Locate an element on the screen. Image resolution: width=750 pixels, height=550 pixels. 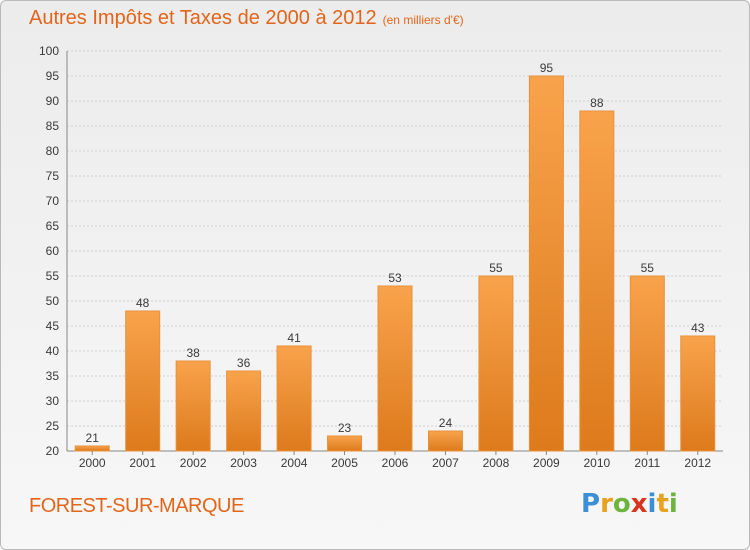
y-tick-label: 35 is located at coordinates (53, 376).